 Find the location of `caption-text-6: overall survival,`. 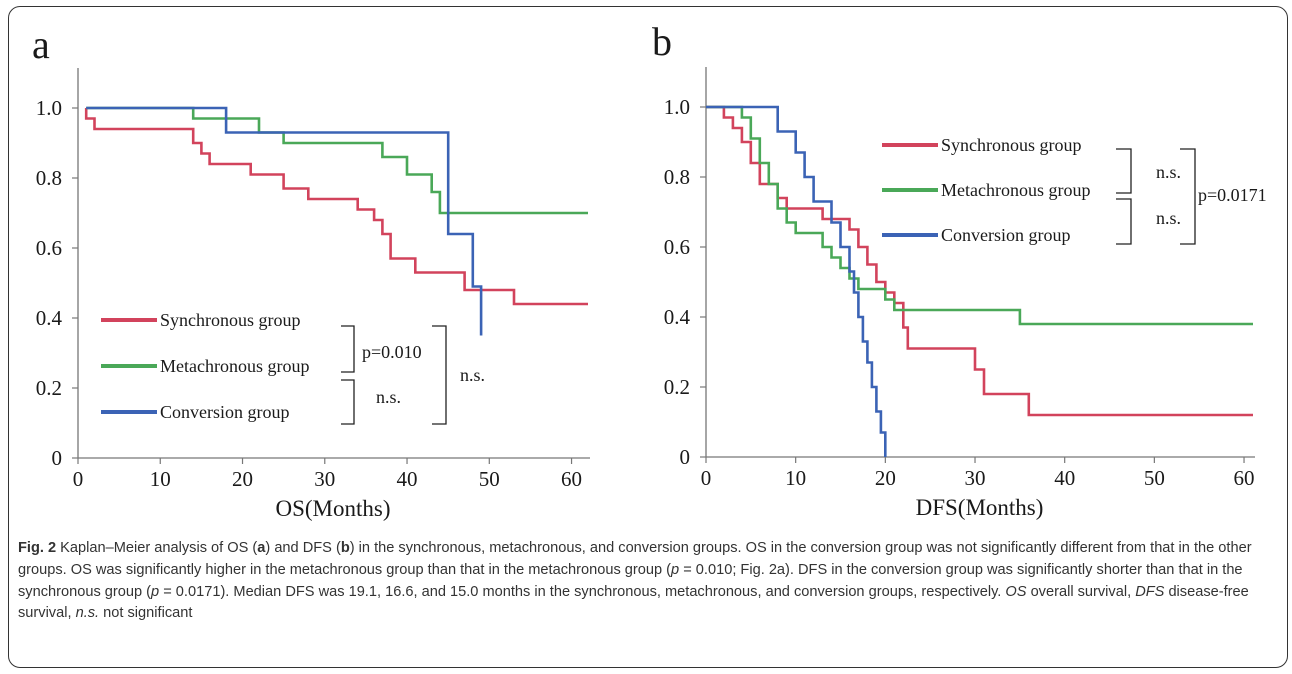

caption-text-6: overall survival, is located at coordinates (1081, 591).